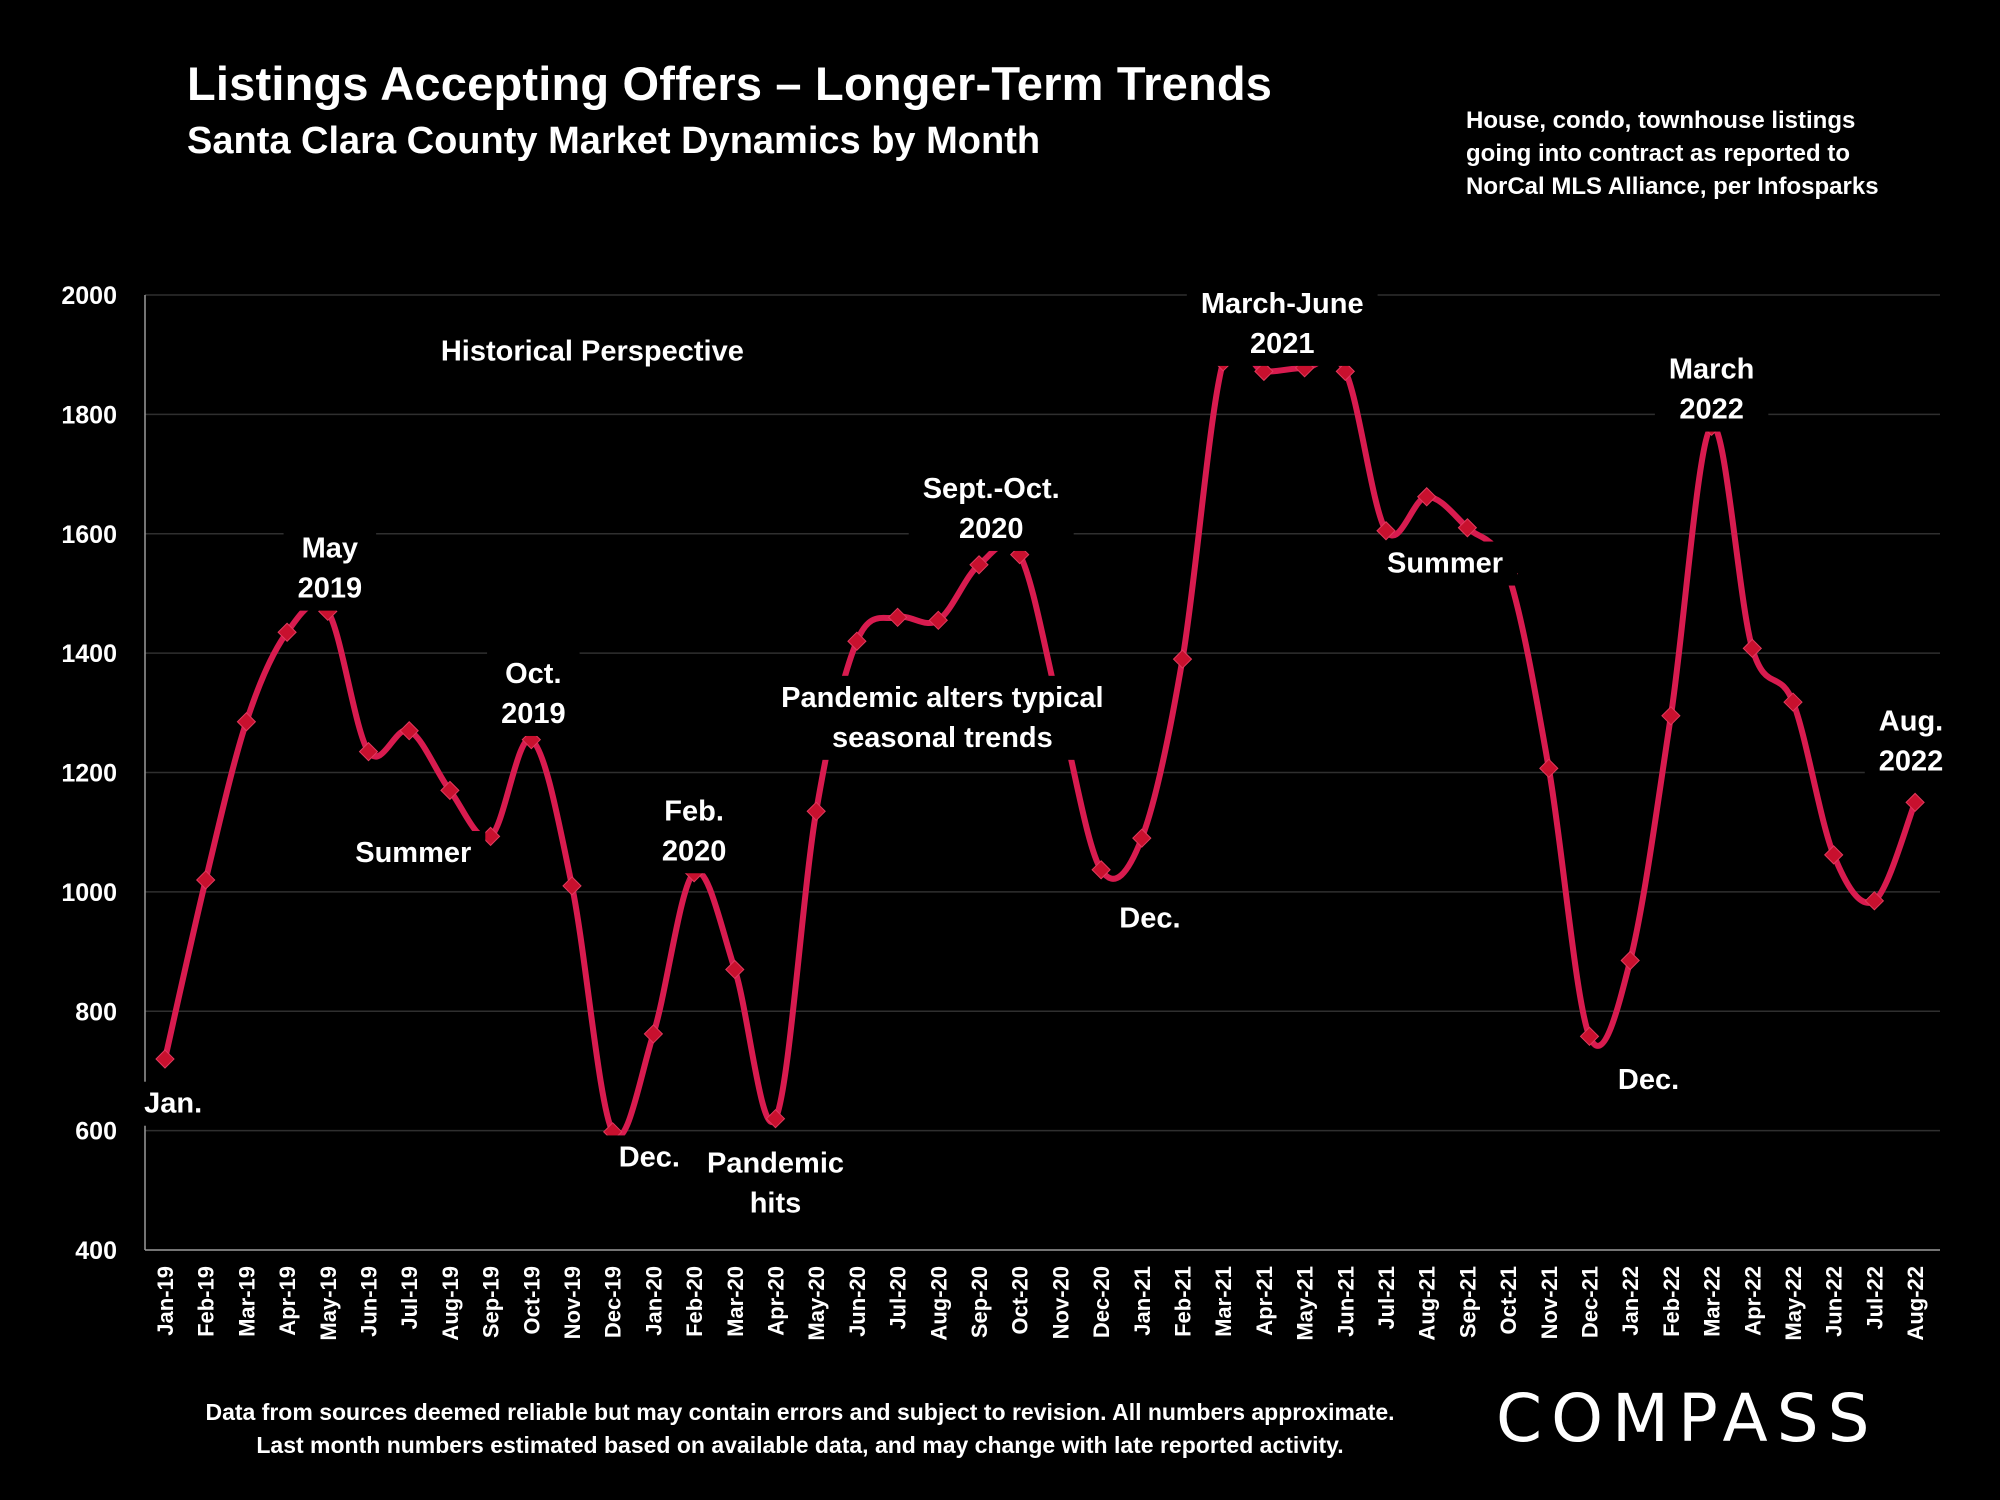 The height and width of the screenshot is (1500, 2000). What do you see at coordinates (1911, 722) in the screenshot?
I see `annotation-text: Aug.` at bounding box center [1911, 722].